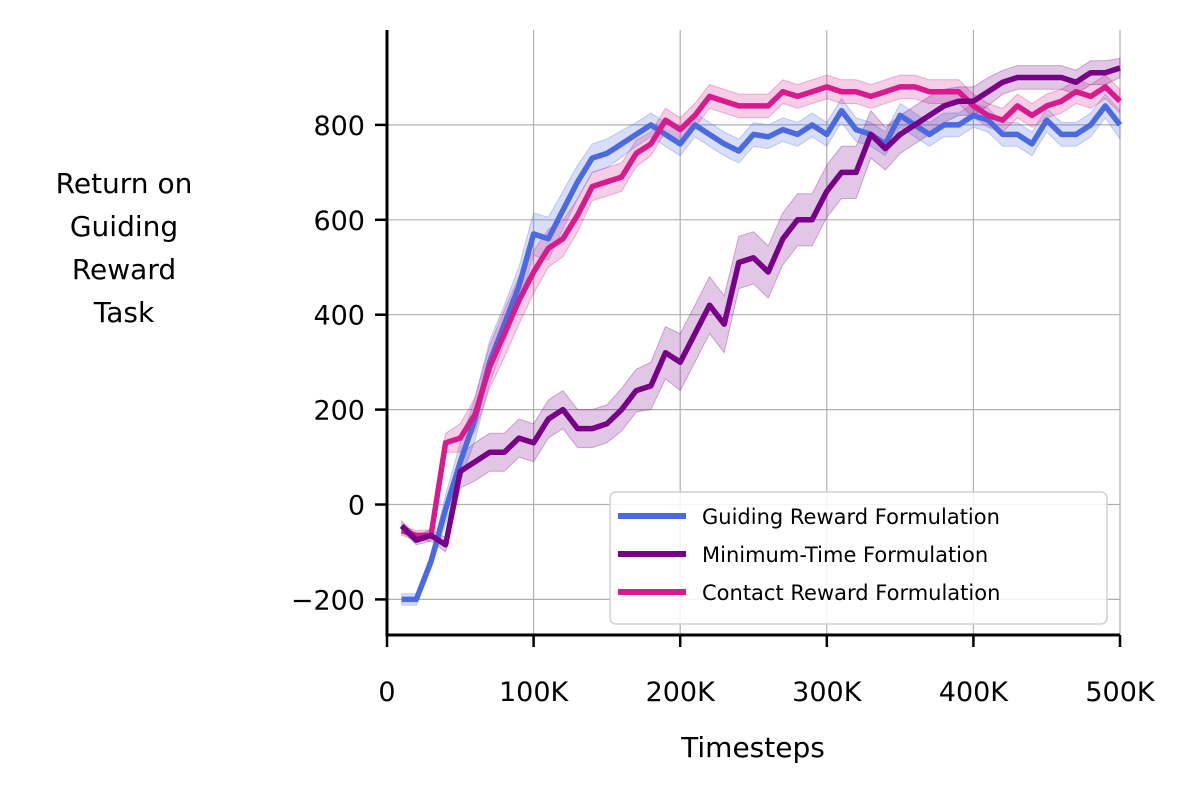 The width and height of the screenshot is (1200, 800). I want to click on y-axis-label-line-1: Guiding, so click(124, 226).